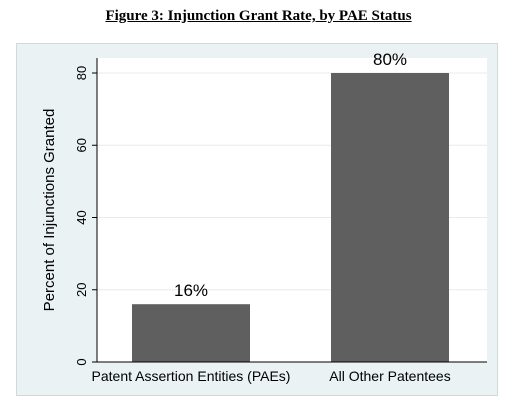  Describe the element at coordinates (191, 376) in the screenshot. I see `category-label: Patent Assertion Entities (PAEs)` at that location.